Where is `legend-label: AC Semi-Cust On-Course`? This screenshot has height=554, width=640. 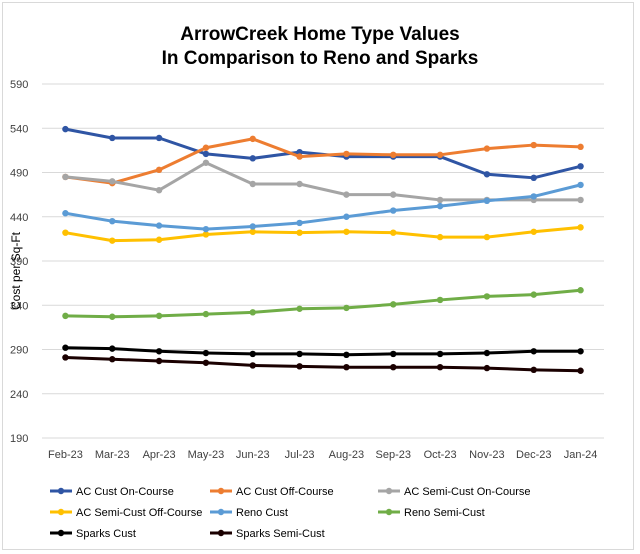
legend-label: AC Semi-Cust On-Course is located at coordinates (467, 492).